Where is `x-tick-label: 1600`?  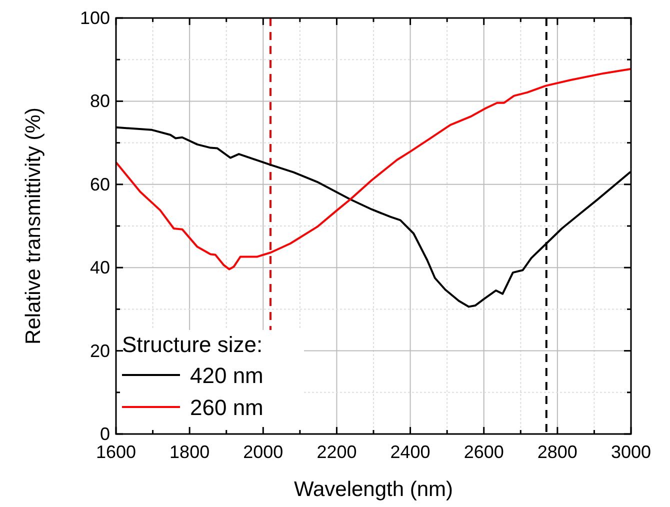 x-tick-label: 1600 is located at coordinates (116, 452).